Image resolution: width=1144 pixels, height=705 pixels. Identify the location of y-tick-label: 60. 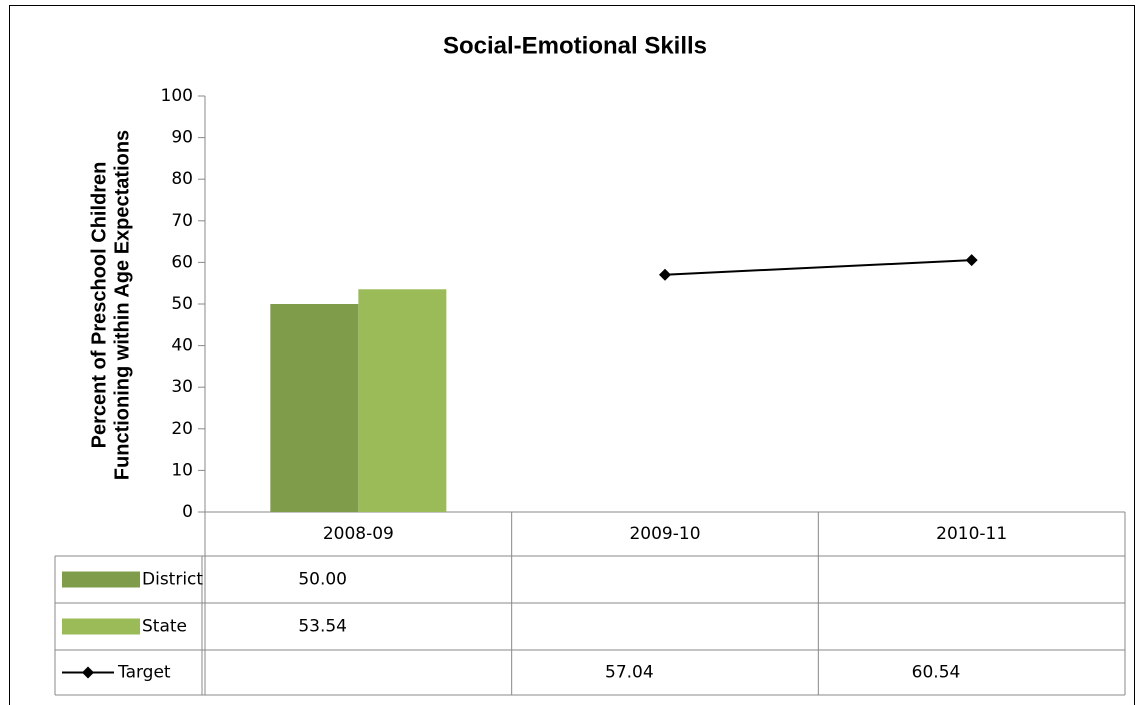
(182, 262).